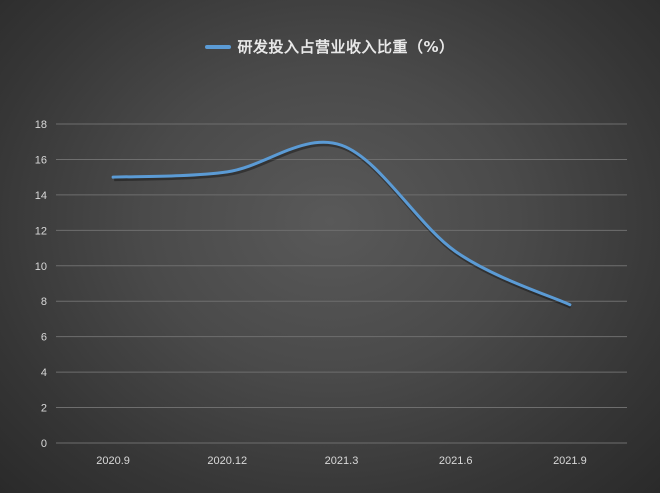 The height and width of the screenshot is (493, 660). What do you see at coordinates (570, 461) in the screenshot?
I see `x-tick-label: 2021.9` at bounding box center [570, 461].